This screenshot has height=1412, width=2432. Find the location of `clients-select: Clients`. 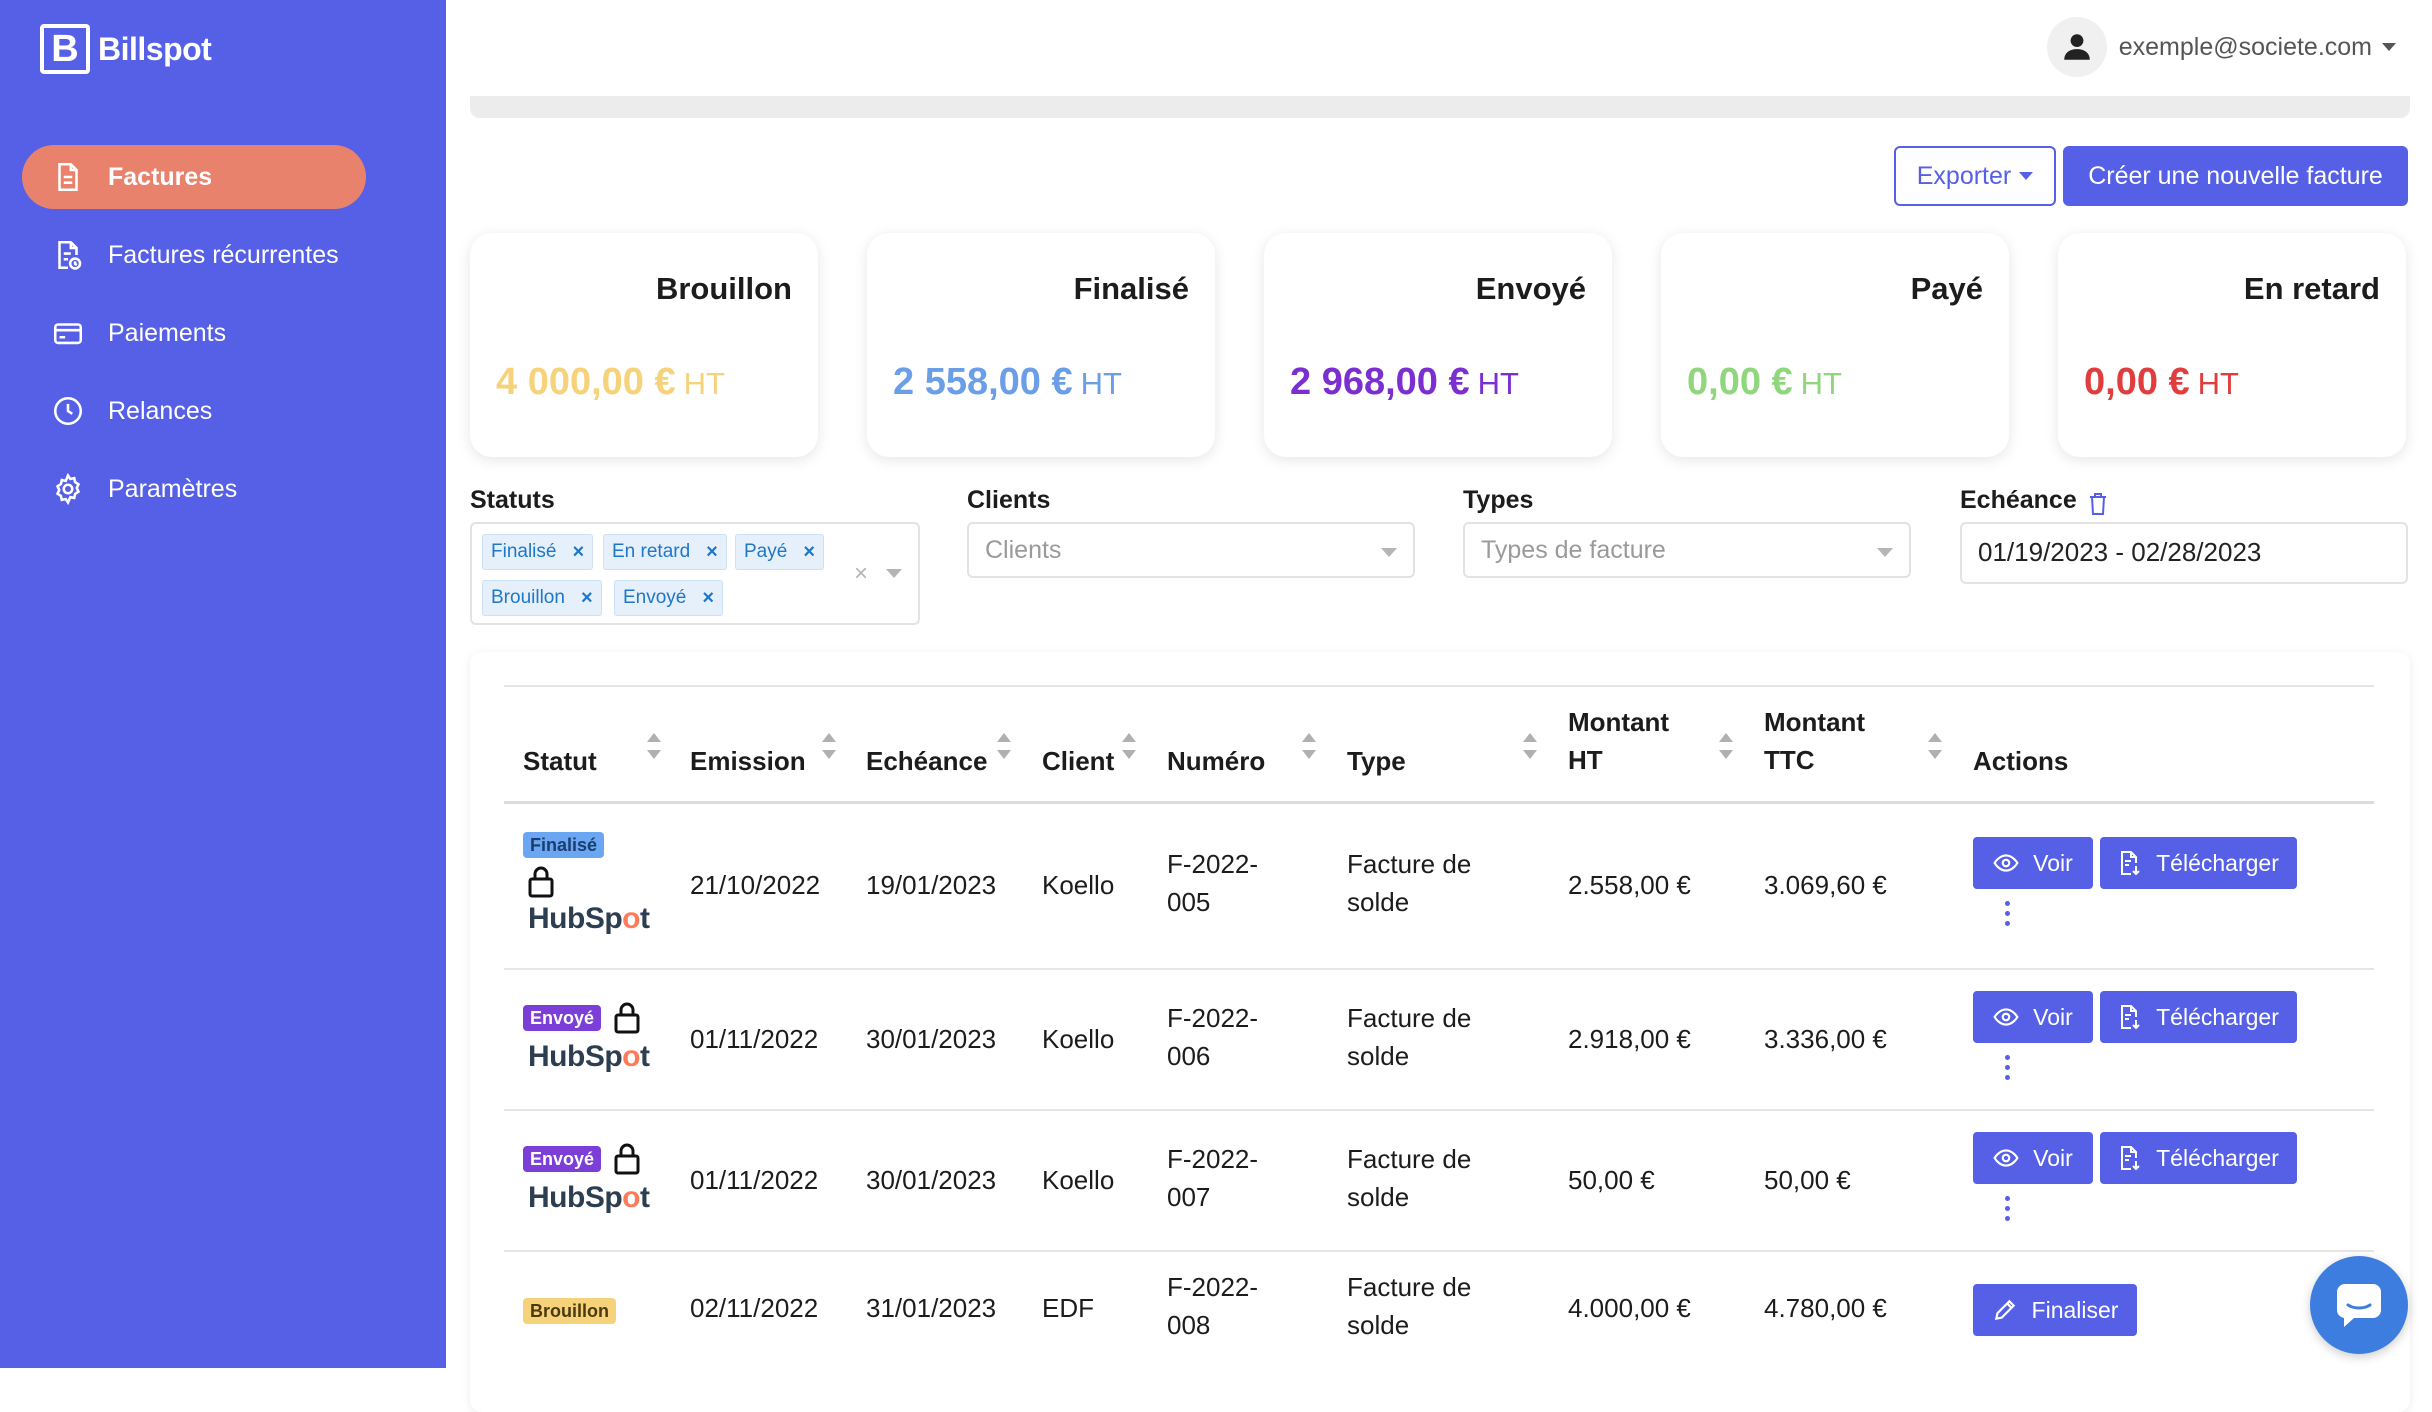

clients-select: Clients is located at coordinates (1191, 550).